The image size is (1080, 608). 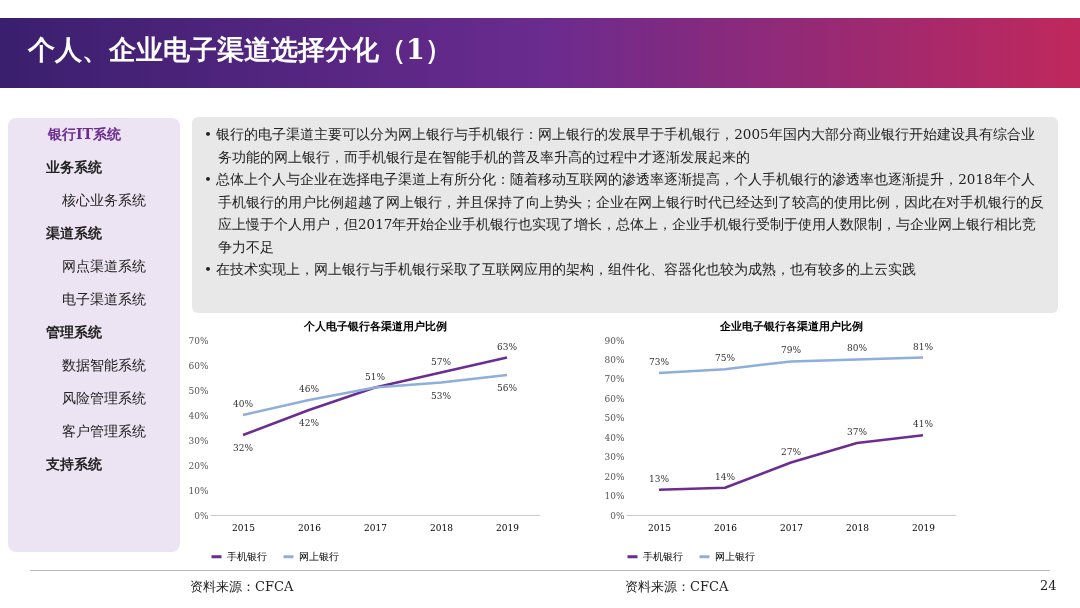 What do you see at coordinates (620, 146) in the screenshot?
I see `text: • 银行的电子渠道主要可以分为网上银行与手机银行：网上银行的发展早于手机银行，2005年国内大部分商业银行开始建设具有综合业务功能的网上银行，而手机银行是在智能手机的普及率升高的过程中才逐渐发展起来的` at bounding box center [620, 146].